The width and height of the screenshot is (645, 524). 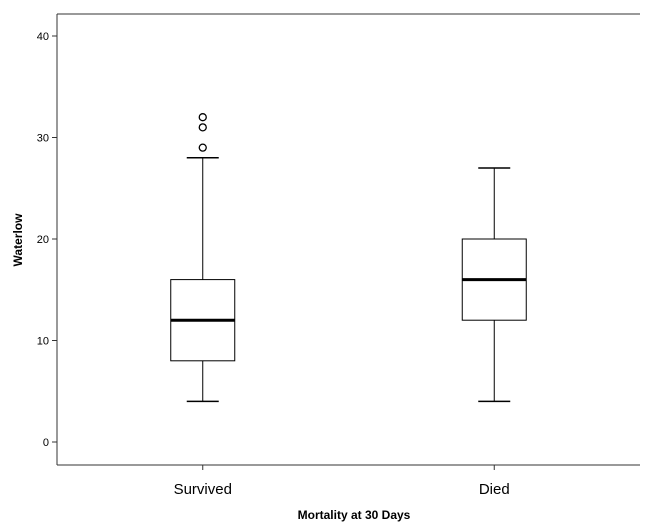 I want to click on x-tick-label: Survived, so click(x=203, y=489).